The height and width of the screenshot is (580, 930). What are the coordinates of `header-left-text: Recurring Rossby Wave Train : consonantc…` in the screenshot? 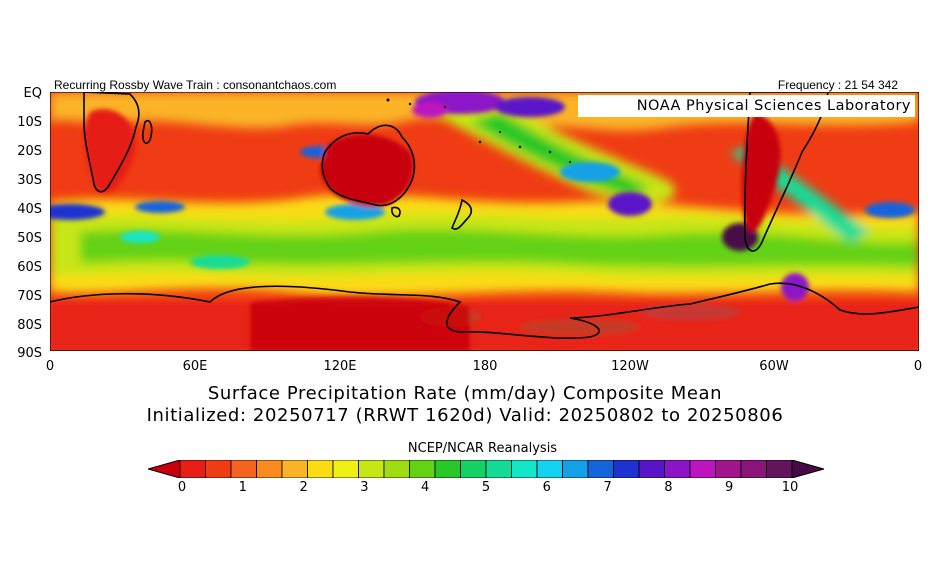 It's located at (195, 85).